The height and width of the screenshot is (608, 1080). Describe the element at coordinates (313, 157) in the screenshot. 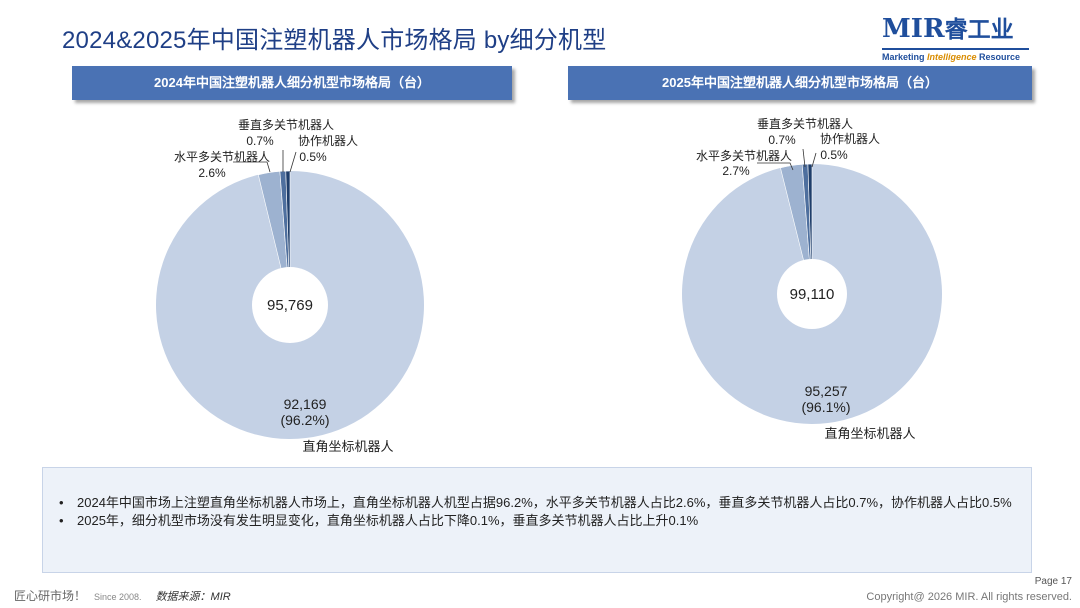

I see `pie0-slice-3-pct: 0.5%` at that location.